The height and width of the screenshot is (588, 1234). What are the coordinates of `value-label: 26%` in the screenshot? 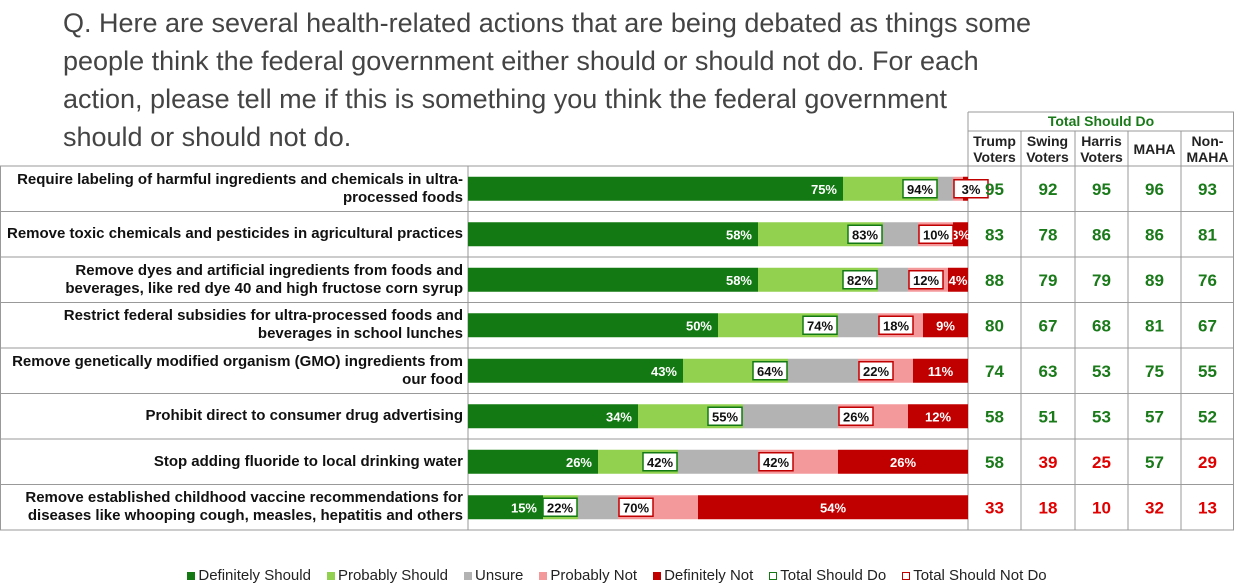 It's located at (903, 462).